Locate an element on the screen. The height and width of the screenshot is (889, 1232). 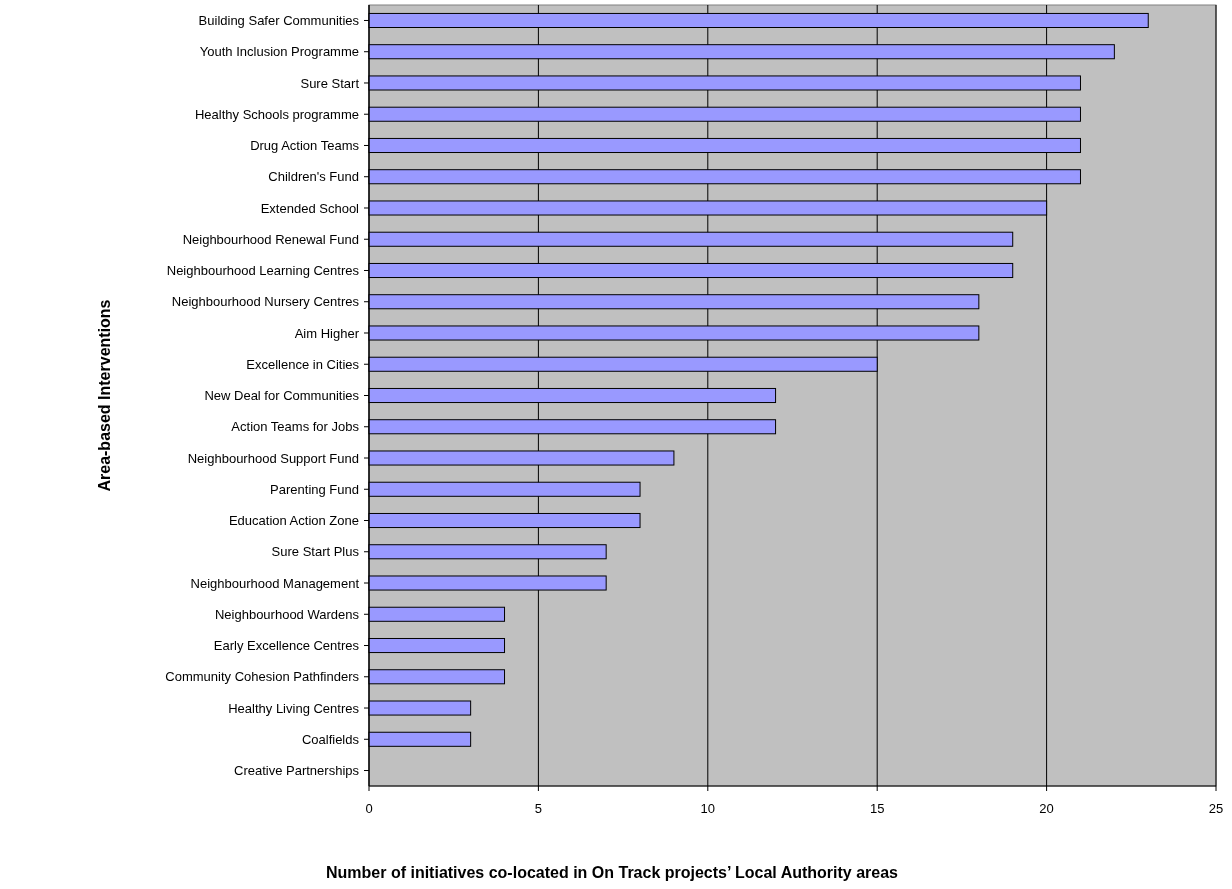
y-tick-label: Youth Inclusion Programme is located at coordinates (279, 52).